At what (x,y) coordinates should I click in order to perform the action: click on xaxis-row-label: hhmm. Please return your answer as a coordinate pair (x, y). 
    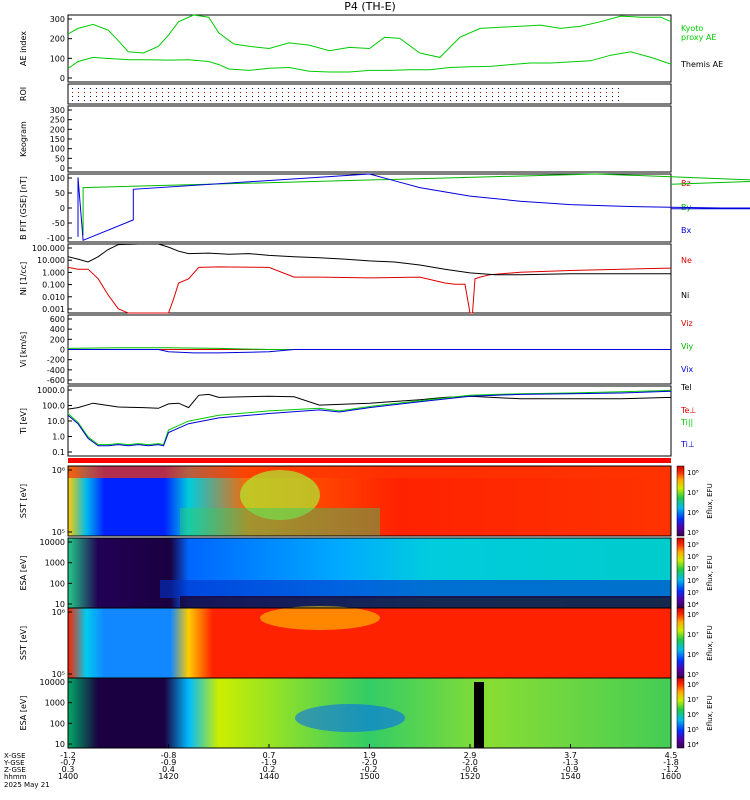
    Looking at the image, I should click on (15, 777).